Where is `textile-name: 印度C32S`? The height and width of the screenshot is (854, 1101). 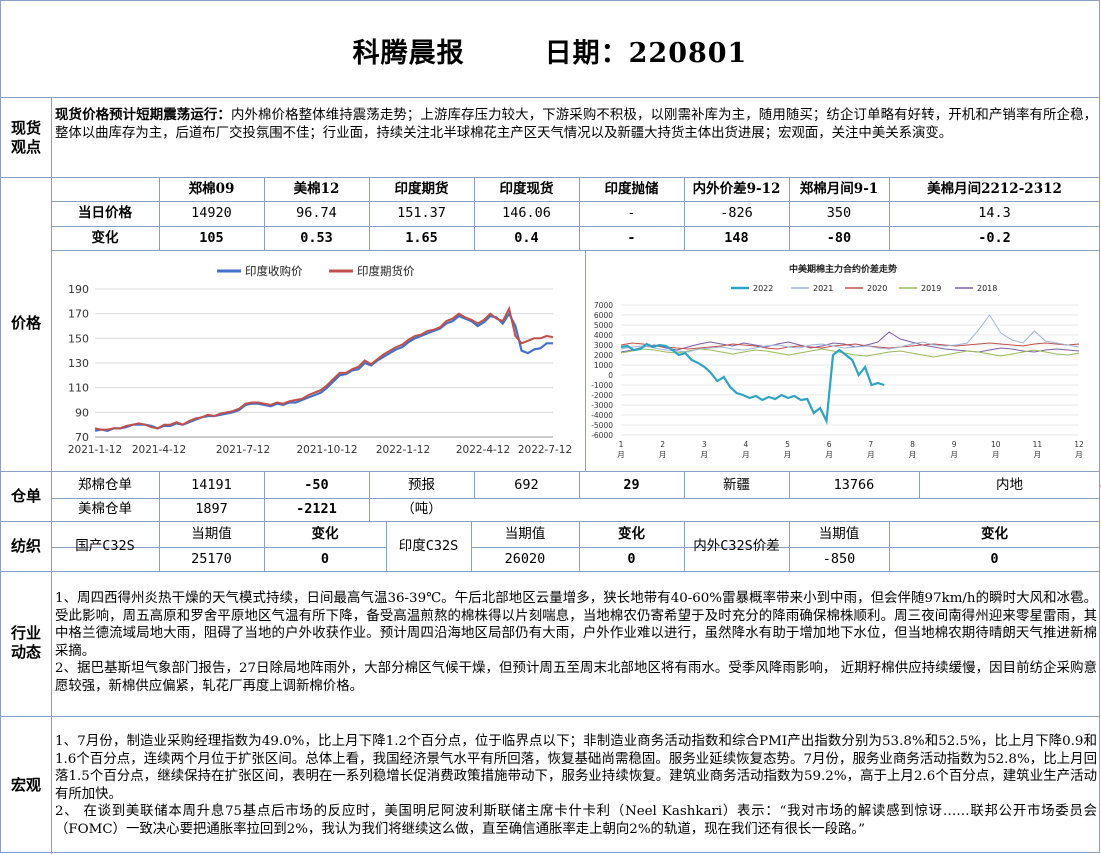
textile-name: 印度C32S is located at coordinates (428, 546).